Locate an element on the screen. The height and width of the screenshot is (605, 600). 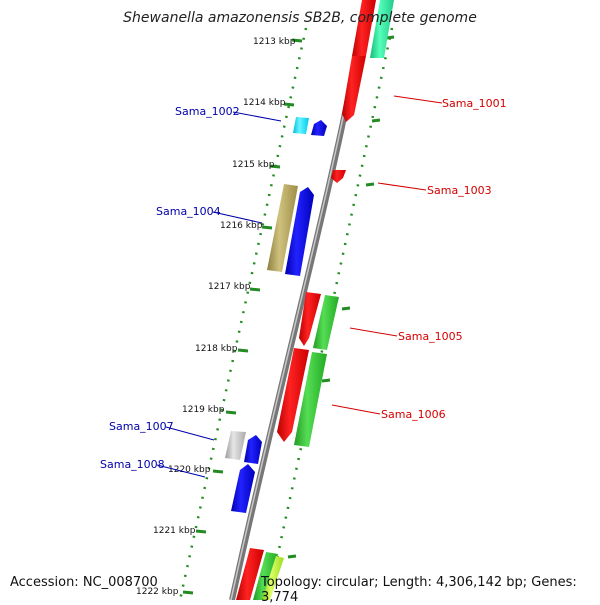
gene-label-sama-1004: Sama_1004 is located at coordinates (188, 211).